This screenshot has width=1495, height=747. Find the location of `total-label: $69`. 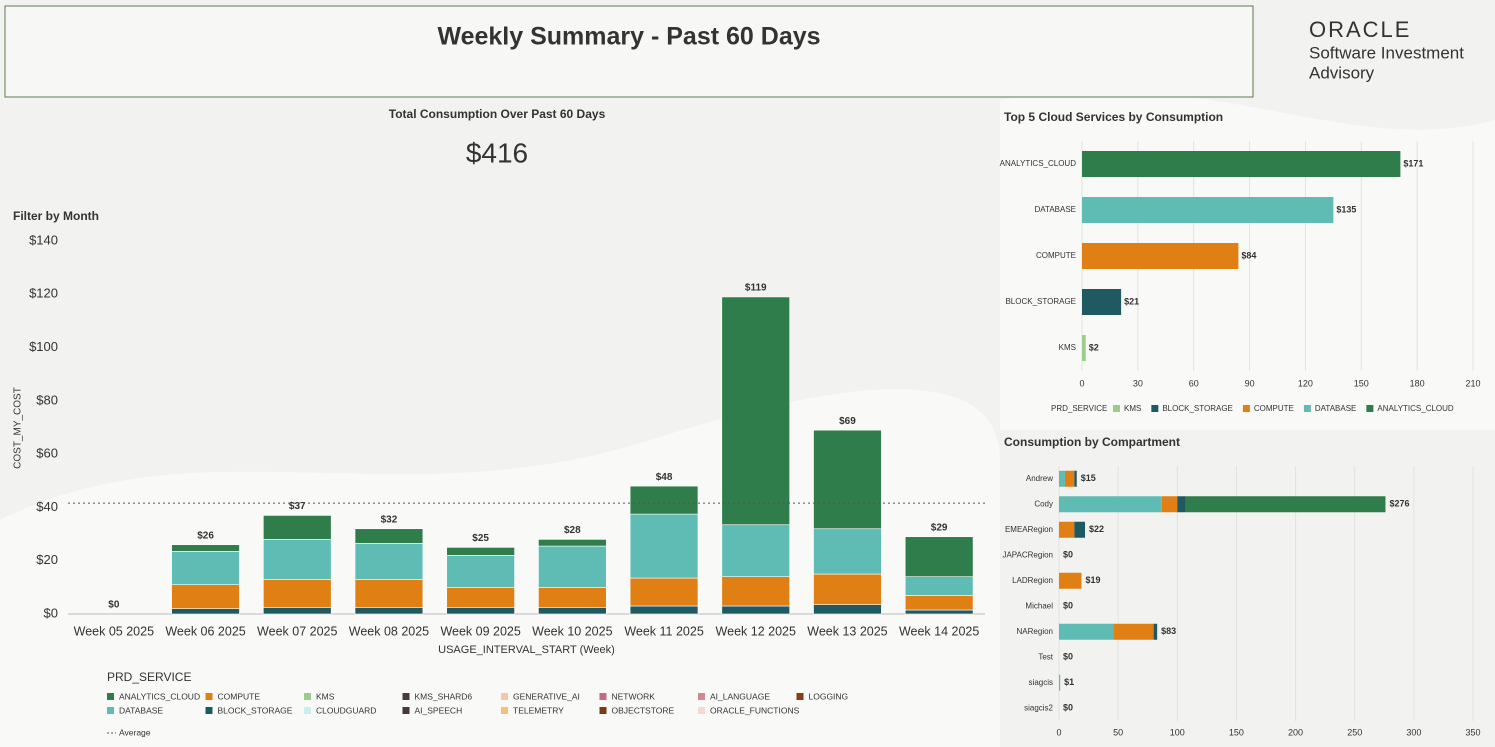

total-label: $69 is located at coordinates (847, 421).